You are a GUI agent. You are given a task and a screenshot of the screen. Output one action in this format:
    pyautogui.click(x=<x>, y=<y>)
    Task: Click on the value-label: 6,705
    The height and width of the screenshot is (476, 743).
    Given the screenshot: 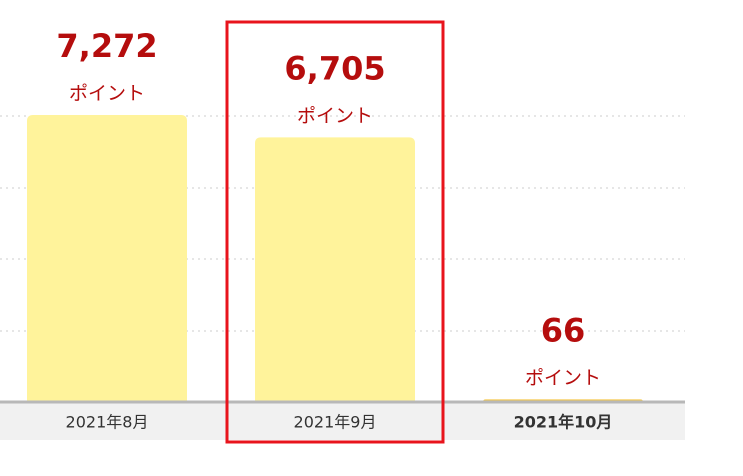 What is the action you would take?
    pyautogui.click(x=334, y=68)
    